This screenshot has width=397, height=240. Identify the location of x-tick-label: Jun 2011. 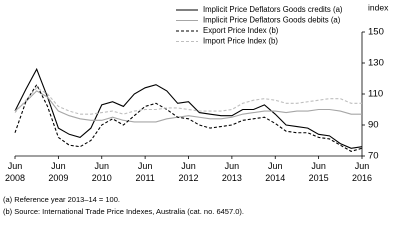
(144, 172).